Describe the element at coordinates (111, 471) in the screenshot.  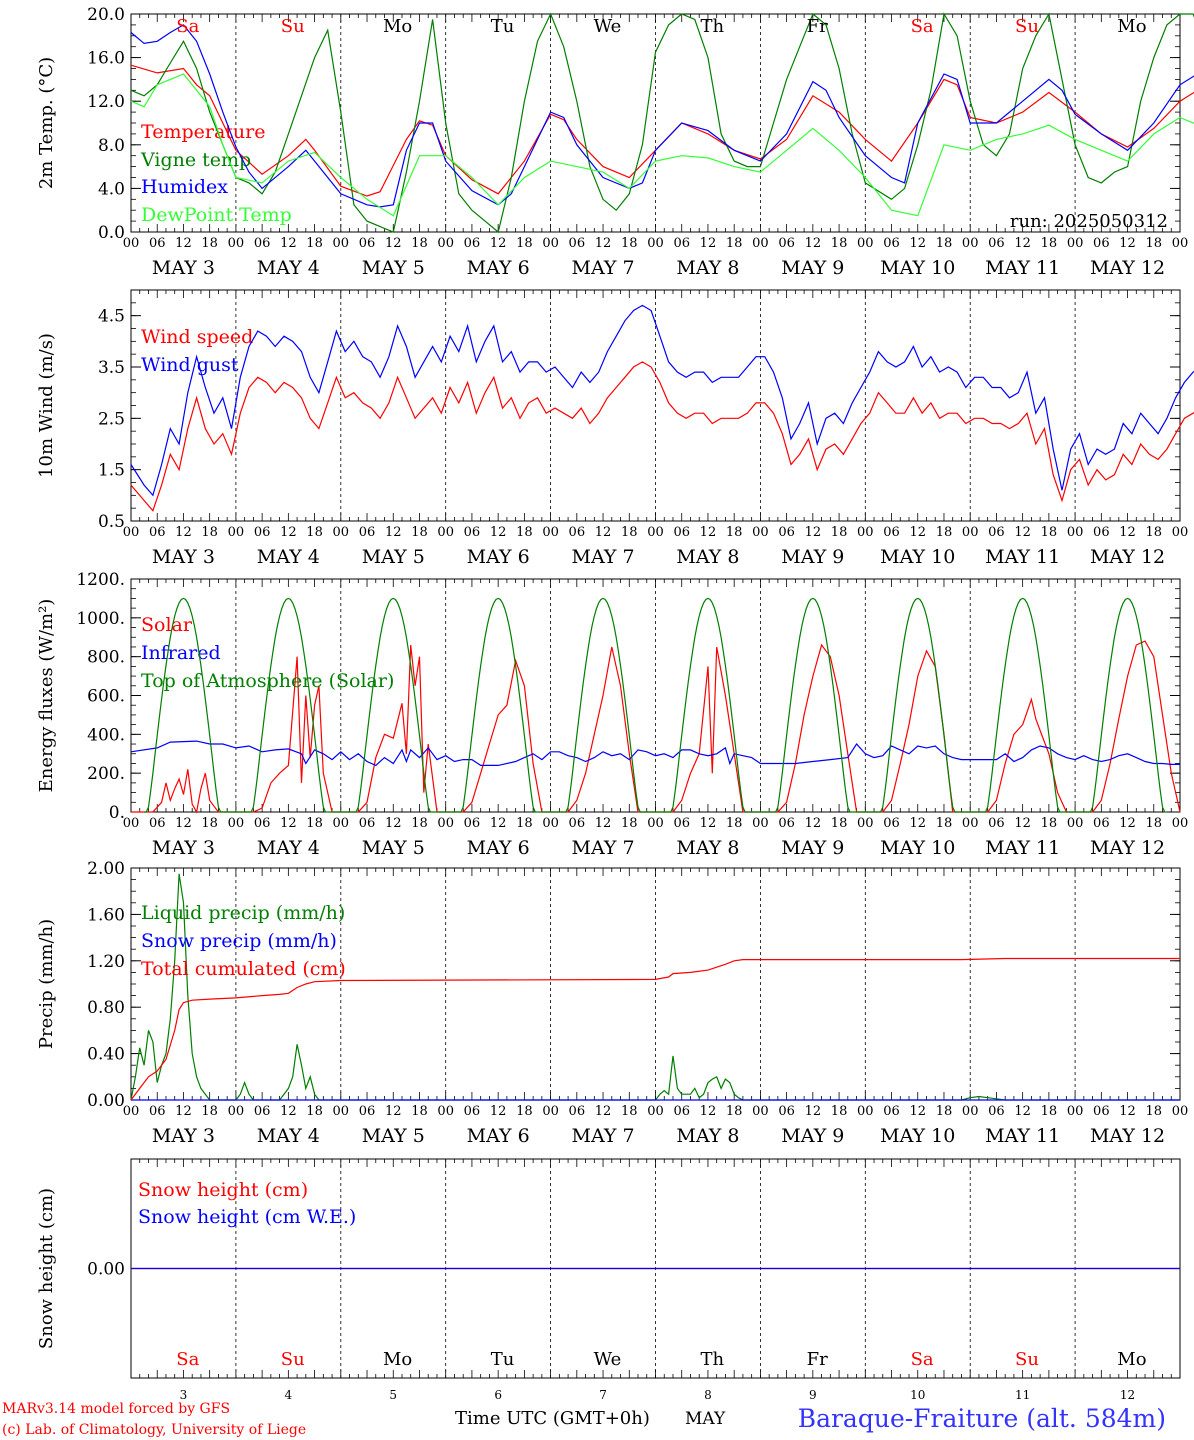
I see `y-tick-label: 1.5` at that location.